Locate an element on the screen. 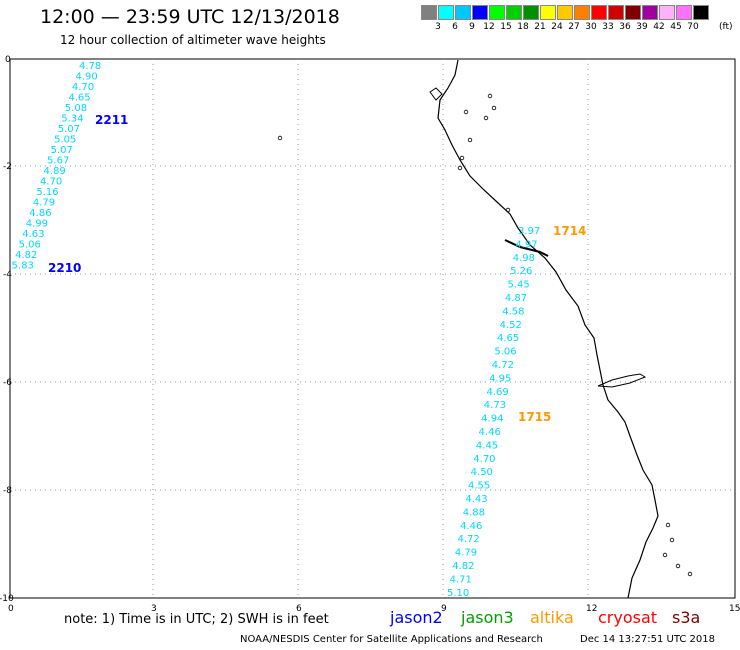 The height and width of the screenshot is (650, 740). wave-height-value: 4.73 is located at coordinates (495, 405).